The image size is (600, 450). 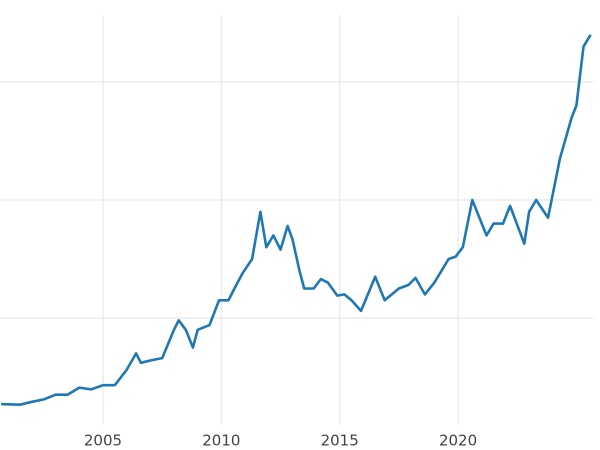 What do you see at coordinates (458, 441) in the screenshot?
I see `x-tick-label: 2020` at bounding box center [458, 441].